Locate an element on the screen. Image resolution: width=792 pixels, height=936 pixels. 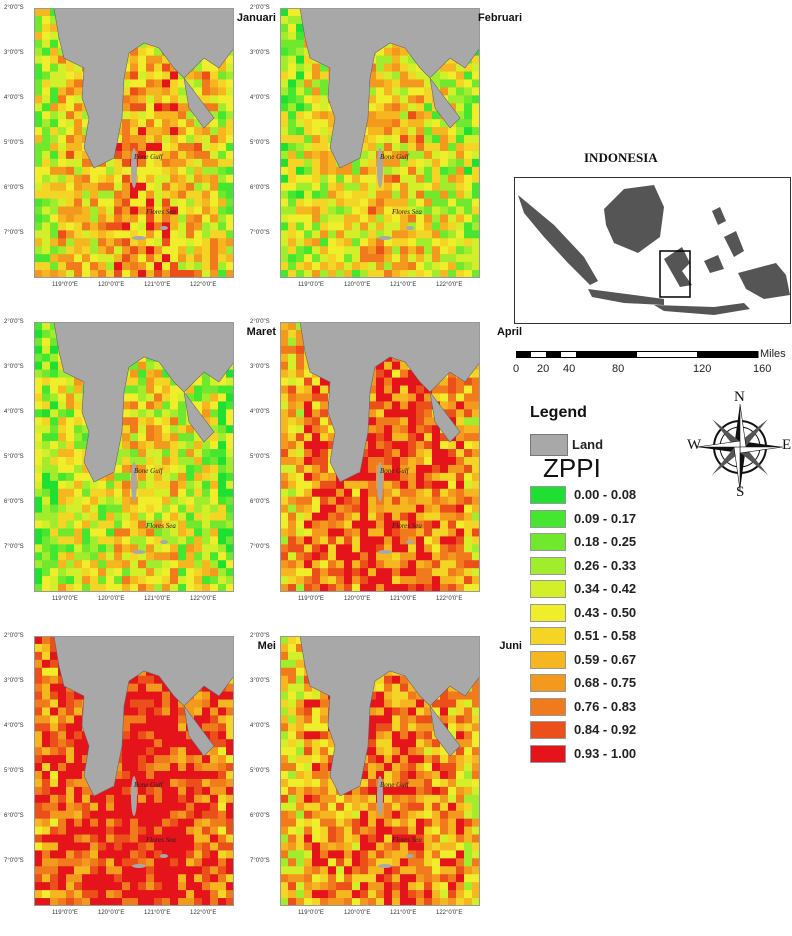
scale-bar is located at coordinates (638, 355).